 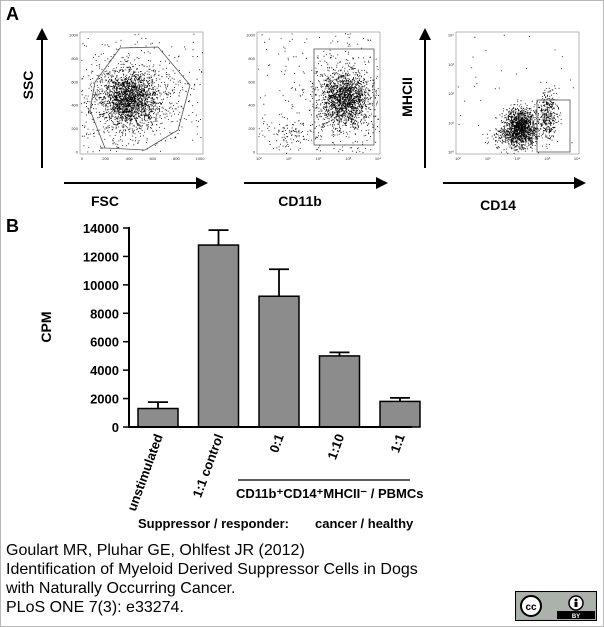 I want to click on cc-text: cc, so click(x=531, y=607).